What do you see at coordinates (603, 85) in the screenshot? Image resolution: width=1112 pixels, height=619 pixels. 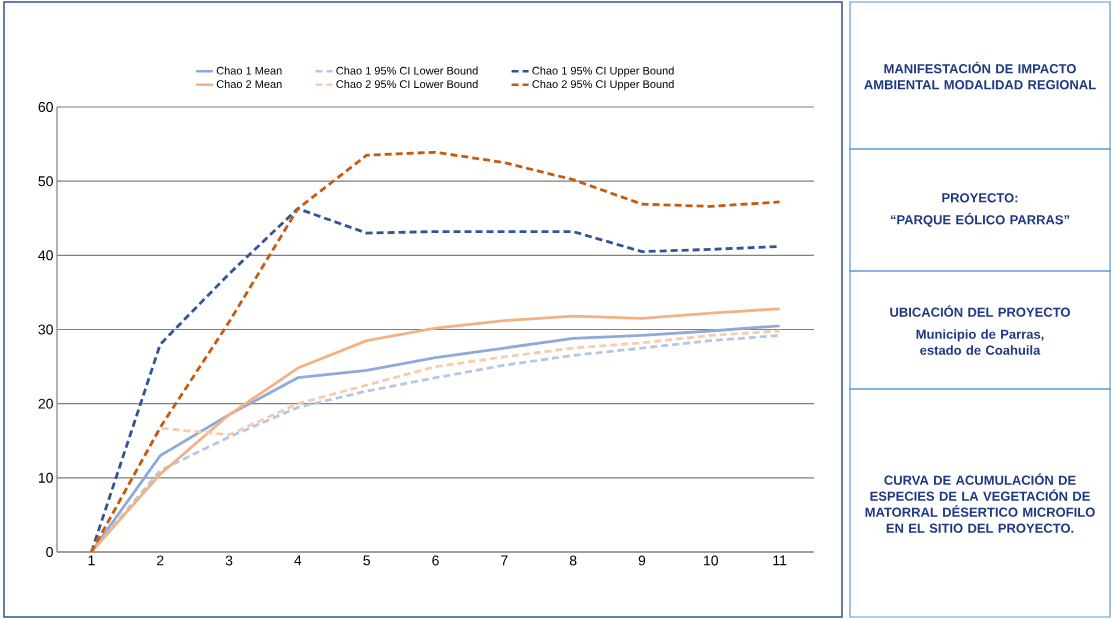 I see `legend-label: Chao 2 95% CI Upper Bound` at bounding box center [603, 85].